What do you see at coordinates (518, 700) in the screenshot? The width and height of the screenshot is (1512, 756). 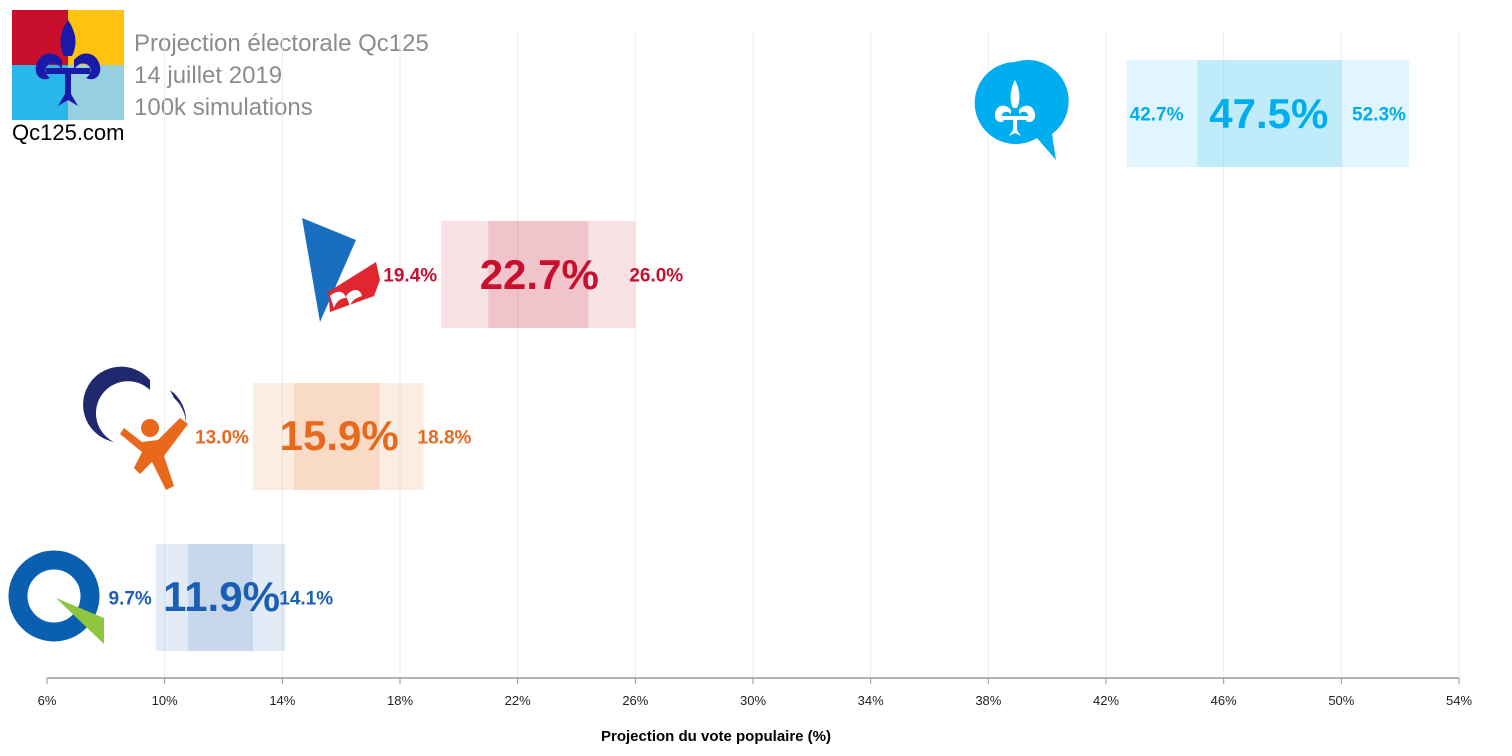 I see `x-tick-label: 22%` at bounding box center [518, 700].